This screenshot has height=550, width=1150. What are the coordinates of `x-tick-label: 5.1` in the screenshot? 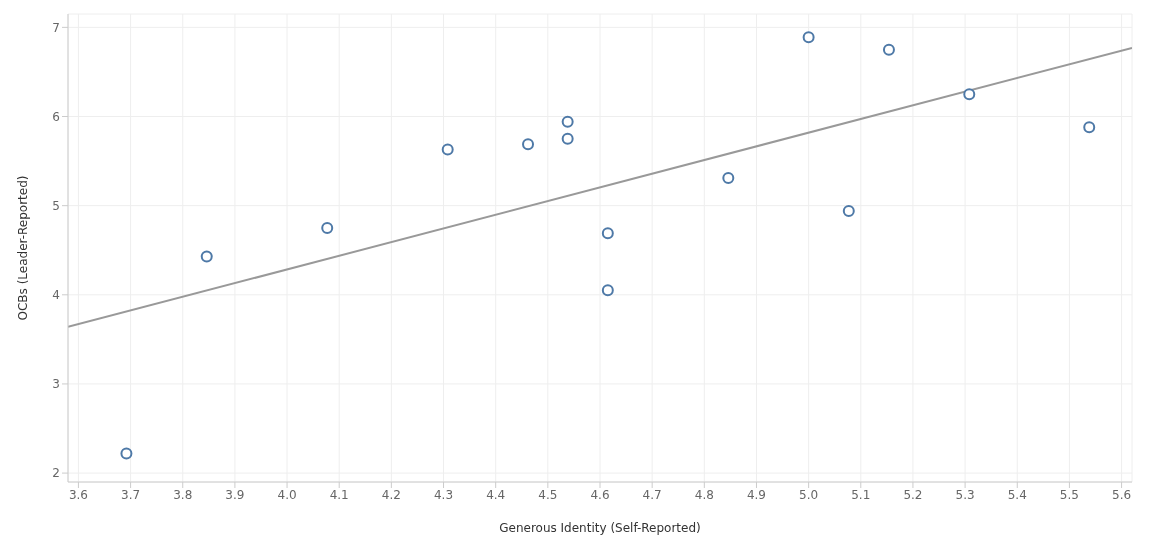 It's located at (861, 494).